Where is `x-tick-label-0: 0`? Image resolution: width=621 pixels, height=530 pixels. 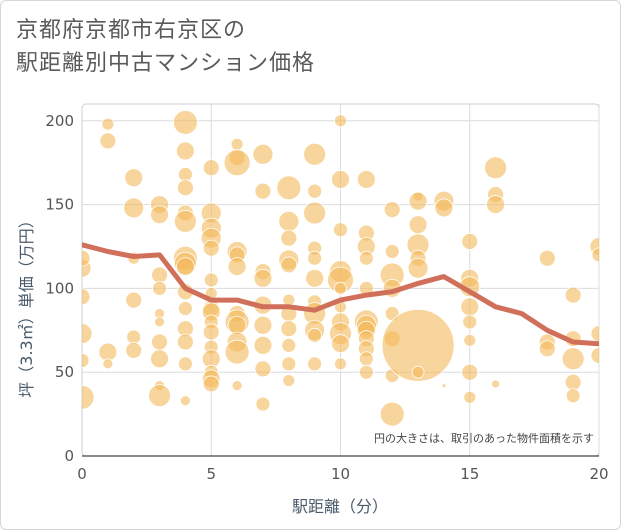 x-tick-label-0: 0 is located at coordinates (82, 474).